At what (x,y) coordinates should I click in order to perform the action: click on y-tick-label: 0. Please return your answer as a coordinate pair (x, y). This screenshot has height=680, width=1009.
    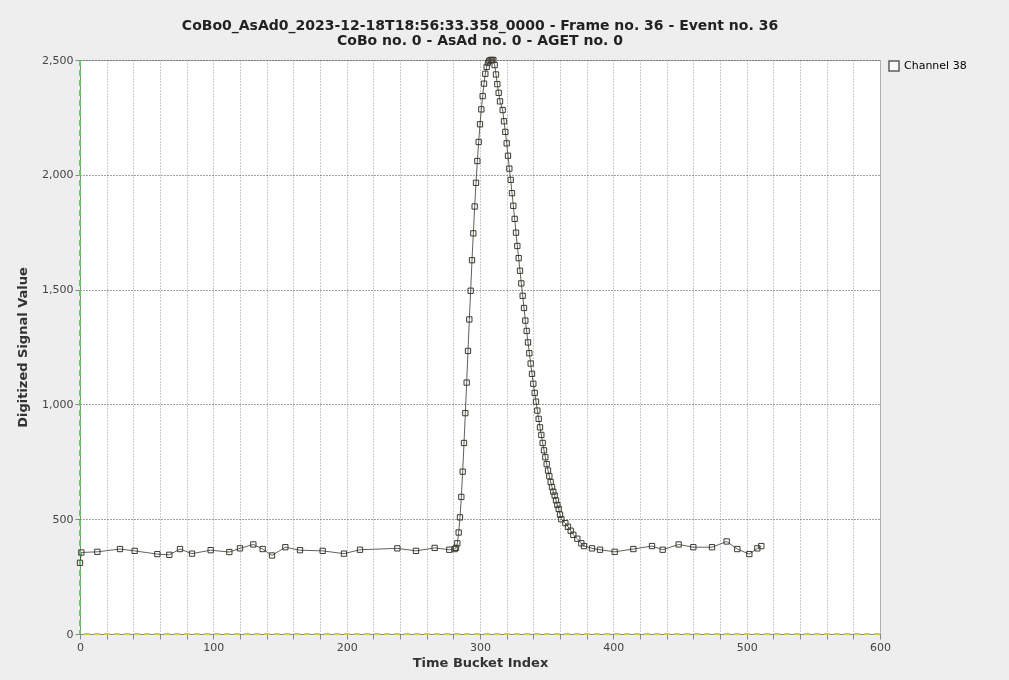
    Looking at the image, I should click on (70, 634).